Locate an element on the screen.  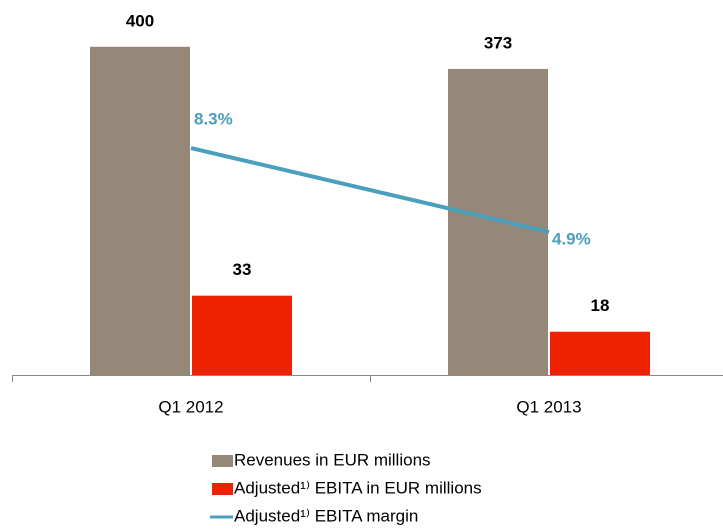
value-label: 400 is located at coordinates (140, 20).